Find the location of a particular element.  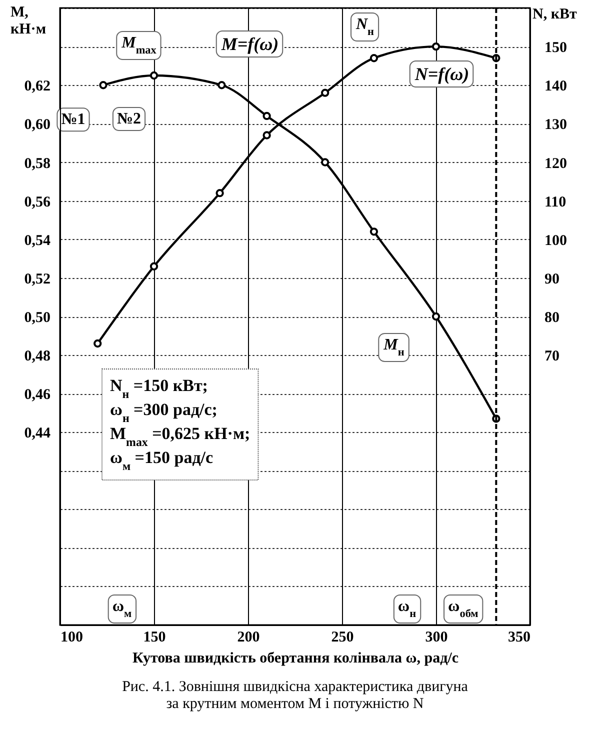

annotation: M$_{н}$ is located at coordinates (393, 347).